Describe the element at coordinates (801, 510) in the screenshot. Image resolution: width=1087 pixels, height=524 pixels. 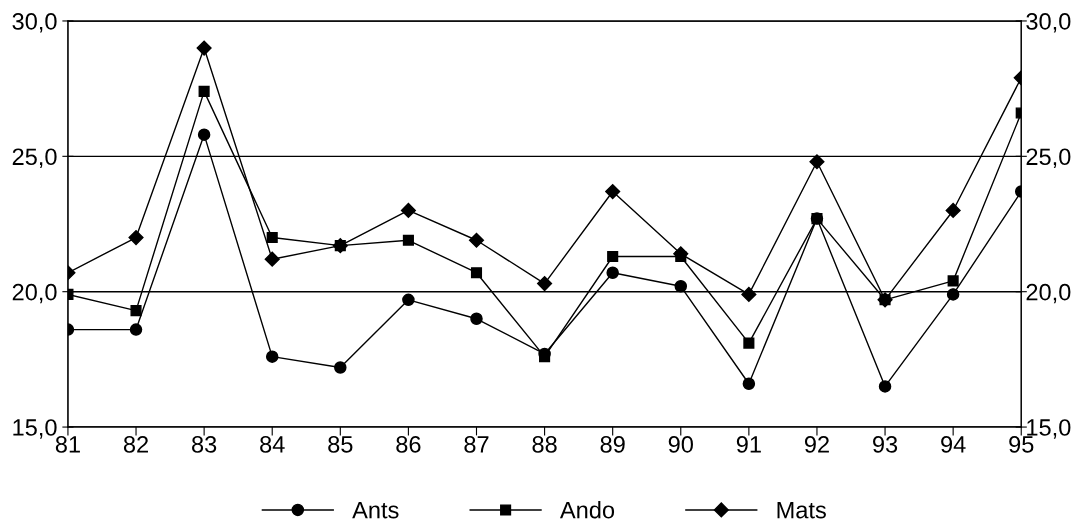
I see `legend-label: Mats` at that location.